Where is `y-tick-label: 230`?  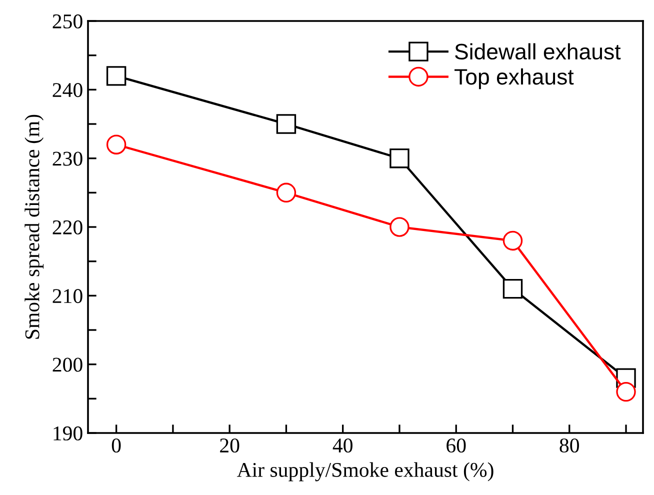 y-tick-label: 230 is located at coordinates (67, 159).